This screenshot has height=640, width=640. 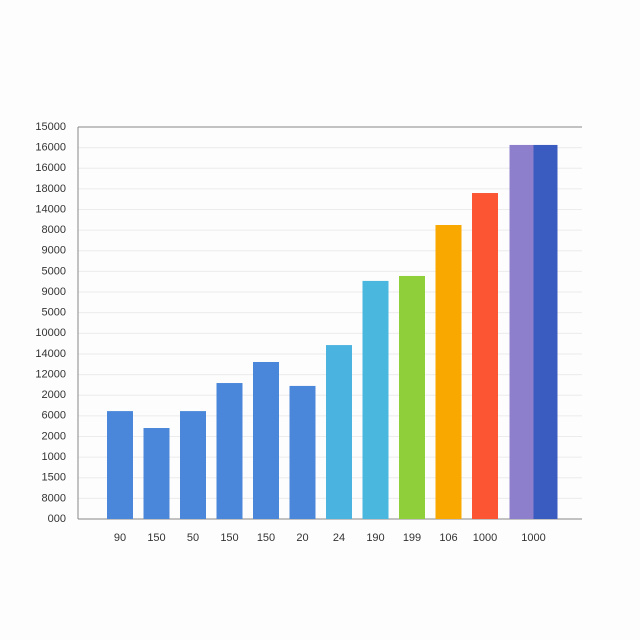 What do you see at coordinates (193, 538) in the screenshot?
I see `x-tick-label: 50` at bounding box center [193, 538].